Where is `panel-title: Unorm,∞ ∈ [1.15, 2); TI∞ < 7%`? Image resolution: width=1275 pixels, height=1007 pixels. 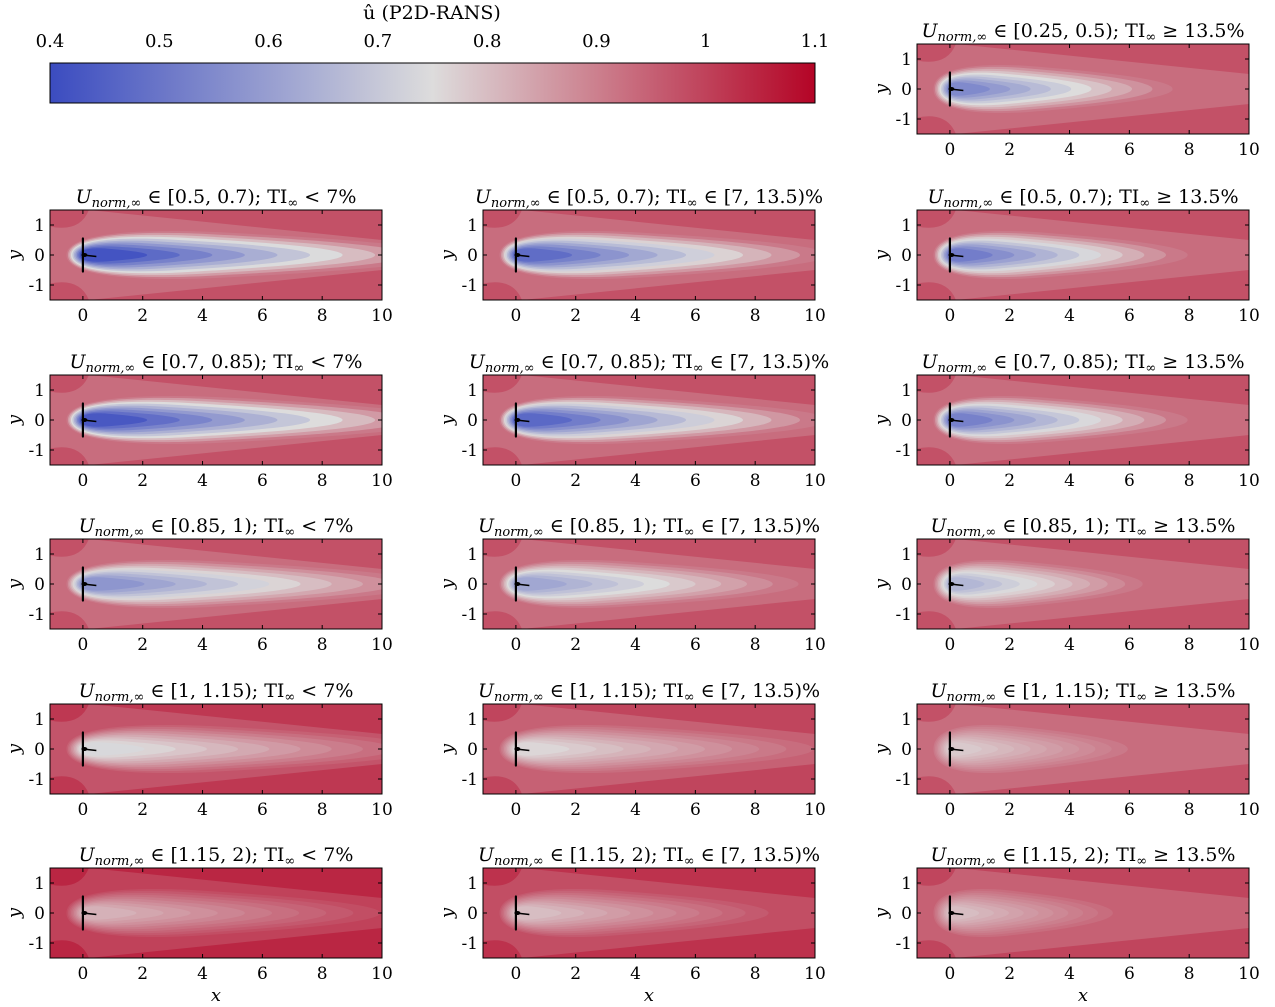
panel-title: Unorm,∞ ∈ [1.15, 2); TI∞ < 7% is located at coordinates (216, 856).